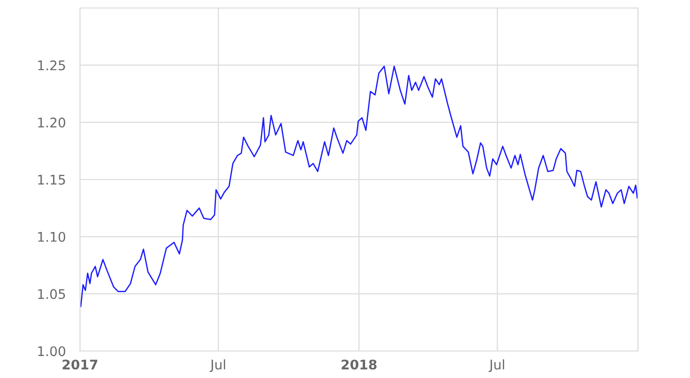  What do you see at coordinates (52, 237) in the screenshot?
I see `y-tick-label: 1.10` at bounding box center [52, 237].